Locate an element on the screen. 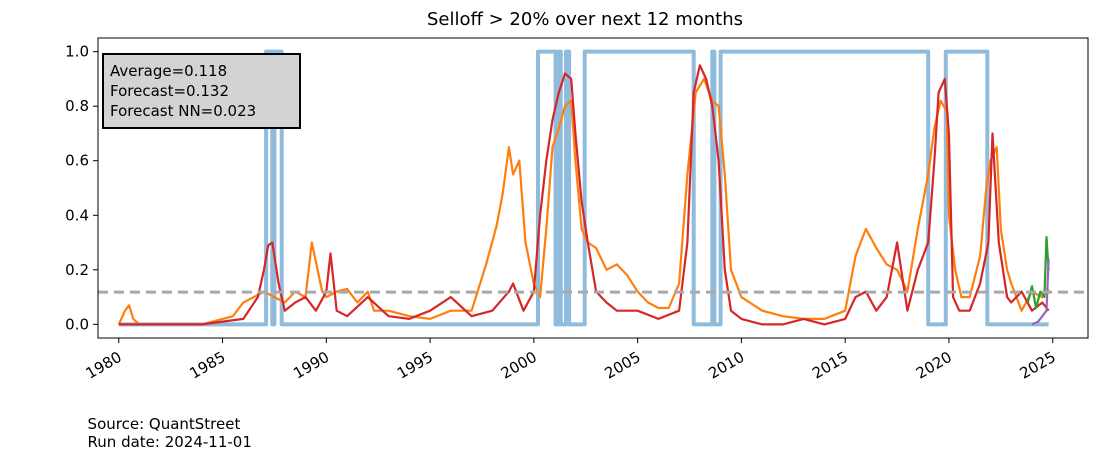 Image resolution: width=1104 pixels, height=451 pixels. series-recent-a-line is located at coordinates (1038, 273).